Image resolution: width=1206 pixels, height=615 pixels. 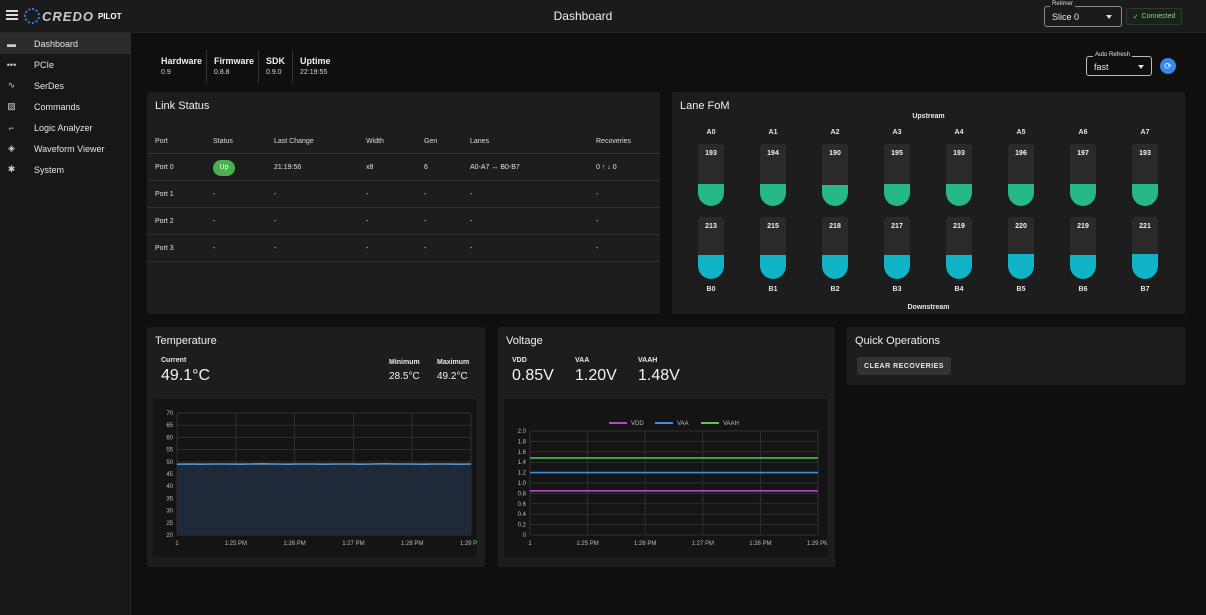 I want to click on retimer-select: Retimer Slice 0, so click(x=1083, y=14).